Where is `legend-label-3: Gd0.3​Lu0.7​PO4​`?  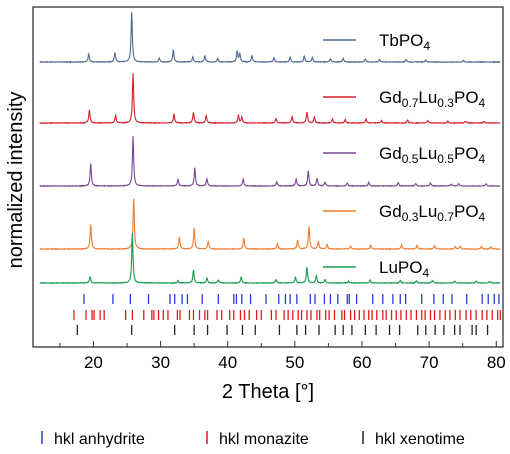 legend-label-3: Gd0.3​Lu0.7​PO4​ is located at coordinates (432, 213).